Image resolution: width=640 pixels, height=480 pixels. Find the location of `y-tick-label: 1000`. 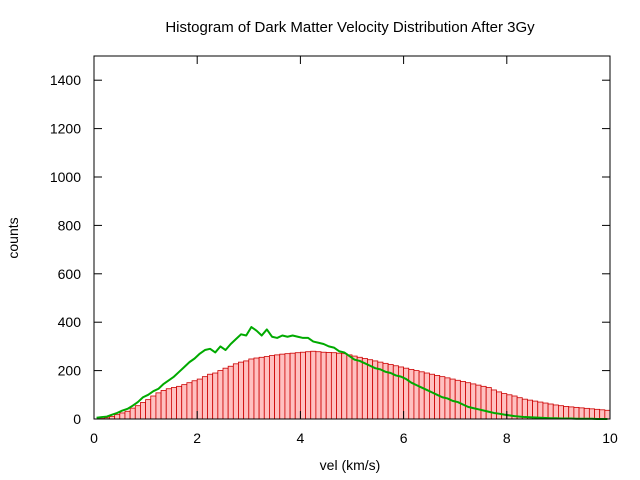

y-tick-label: 1000 is located at coordinates (65, 177).